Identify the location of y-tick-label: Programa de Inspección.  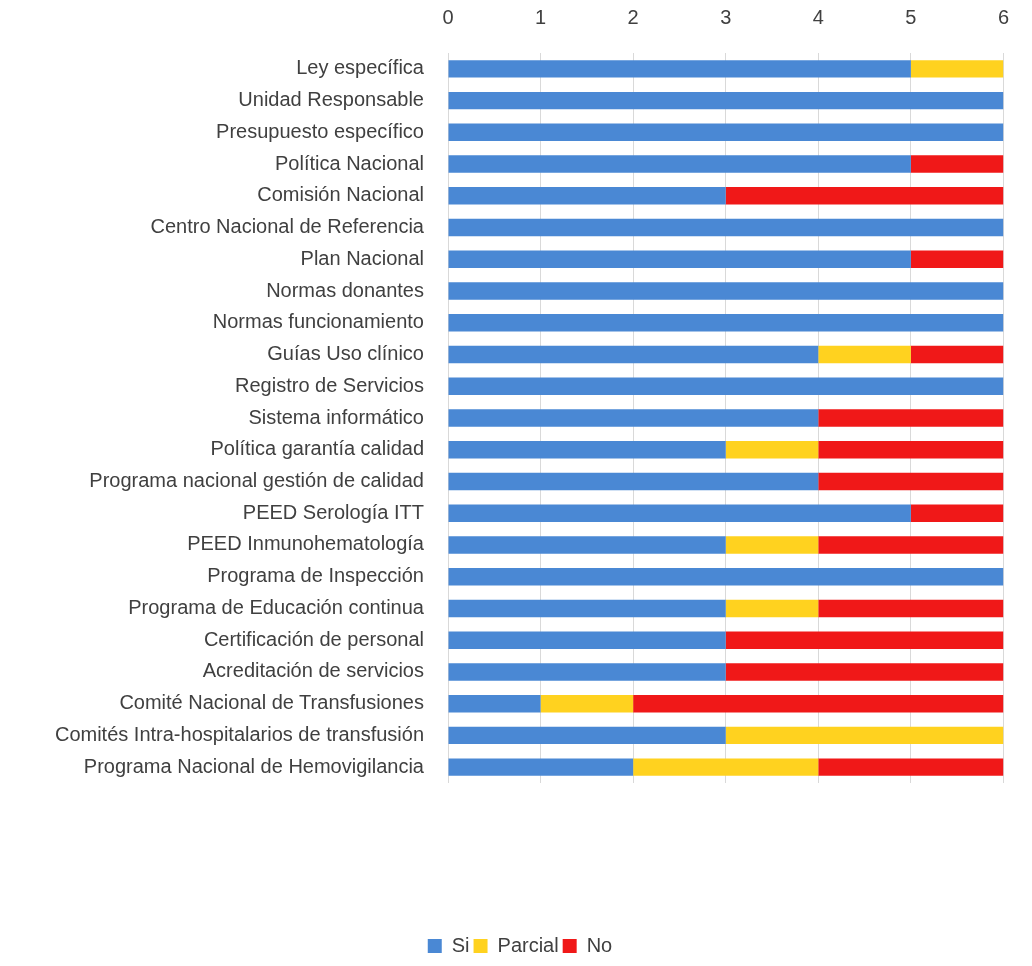
(315, 575).